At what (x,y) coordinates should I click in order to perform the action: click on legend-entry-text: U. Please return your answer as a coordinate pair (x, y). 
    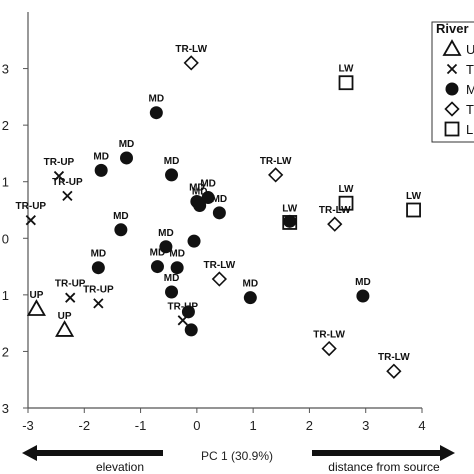
    Looking at the image, I should click on (470, 49).